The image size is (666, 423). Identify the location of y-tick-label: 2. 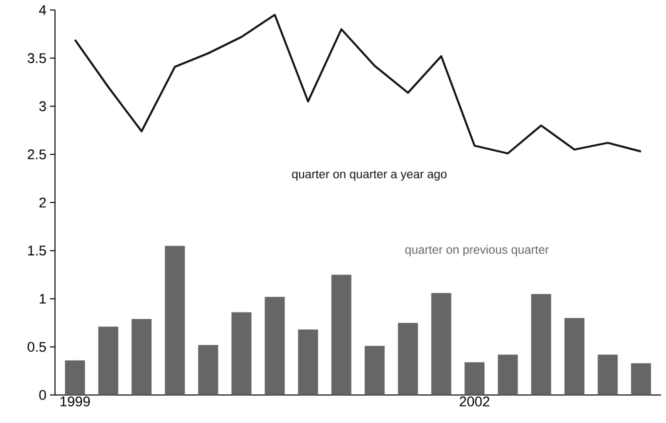
(42, 203).